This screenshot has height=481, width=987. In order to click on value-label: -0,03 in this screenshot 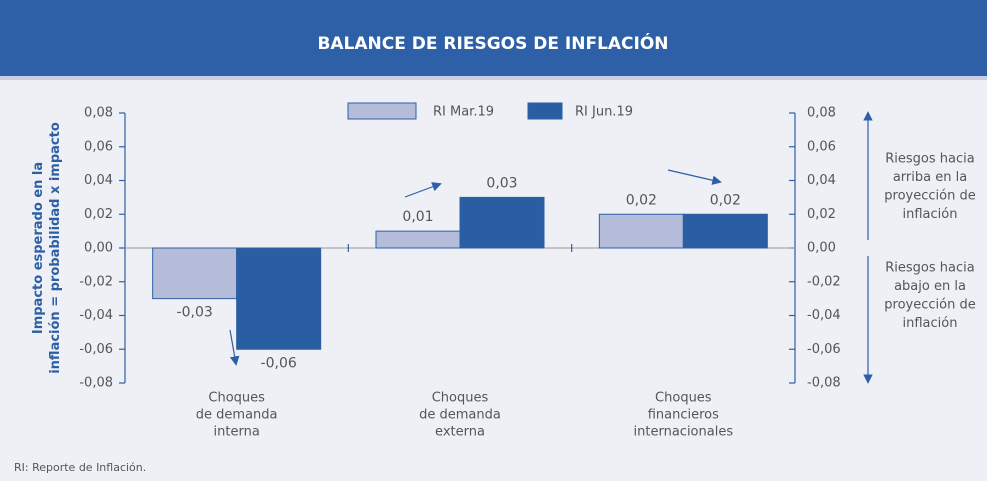, I will do `click(195, 313)`.